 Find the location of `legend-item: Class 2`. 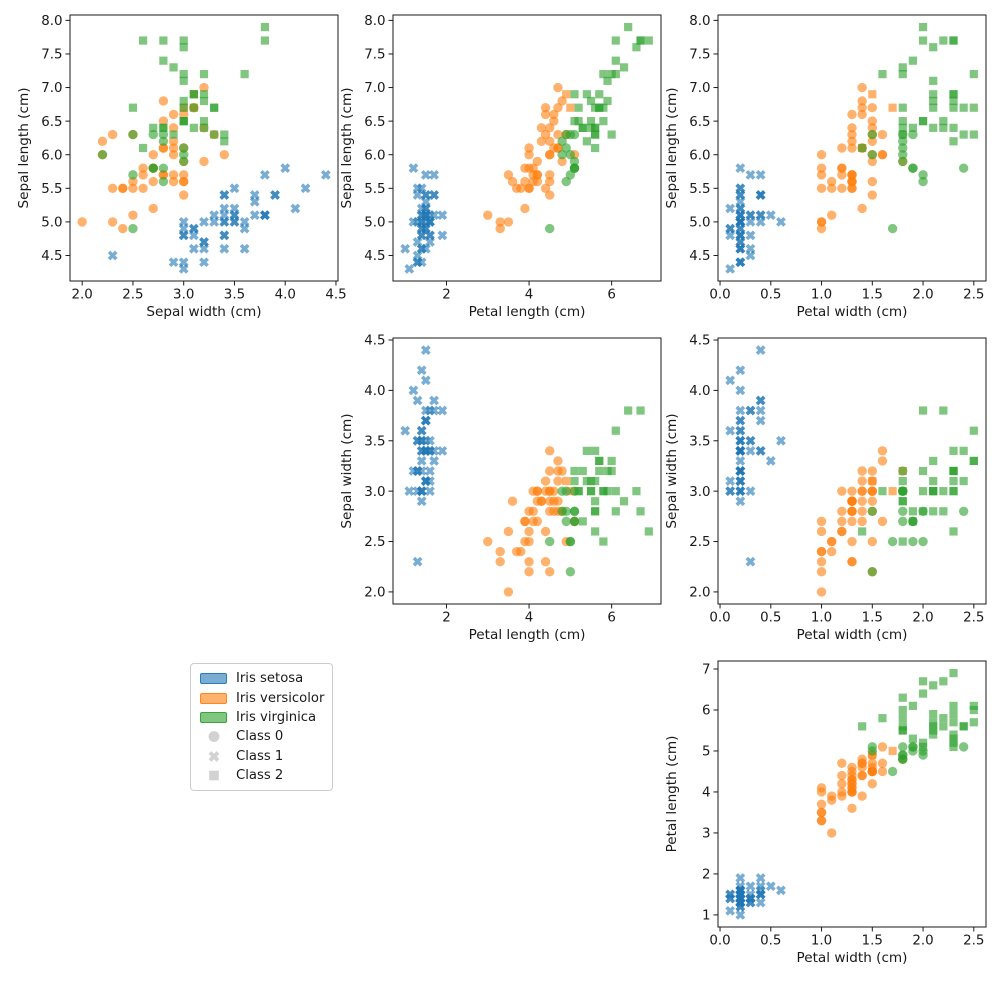

legend-item: Class 2 is located at coordinates (262, 775).